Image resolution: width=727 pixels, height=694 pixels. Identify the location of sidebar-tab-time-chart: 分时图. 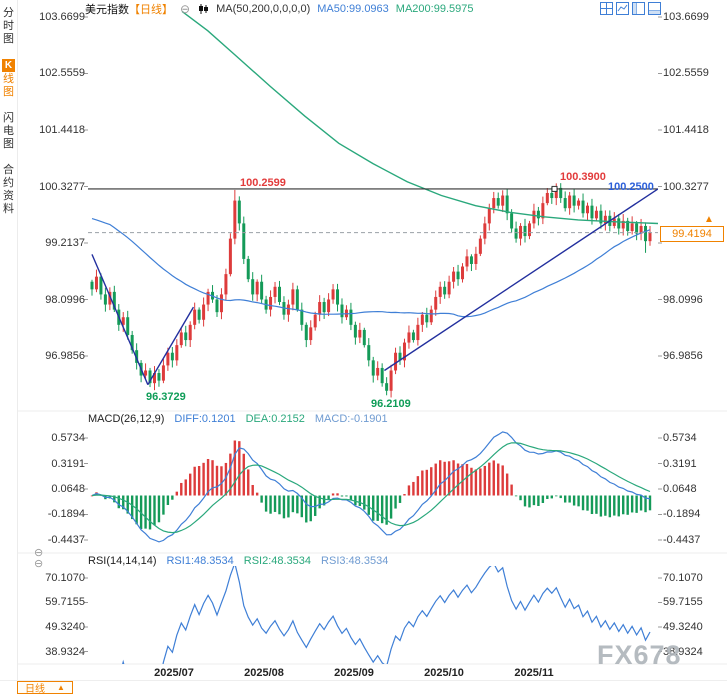
(8, 26).